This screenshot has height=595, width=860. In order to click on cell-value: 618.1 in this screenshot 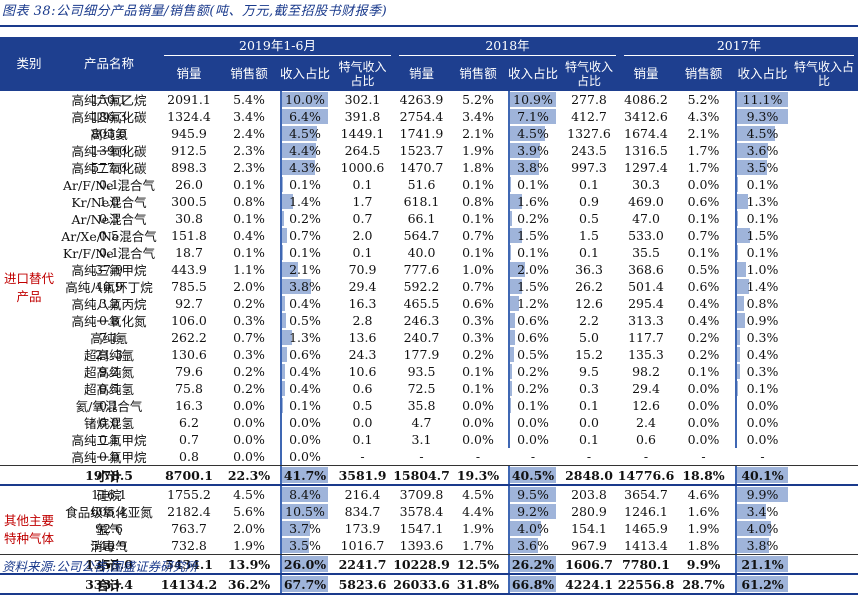, I will do `click(421, 201)`.